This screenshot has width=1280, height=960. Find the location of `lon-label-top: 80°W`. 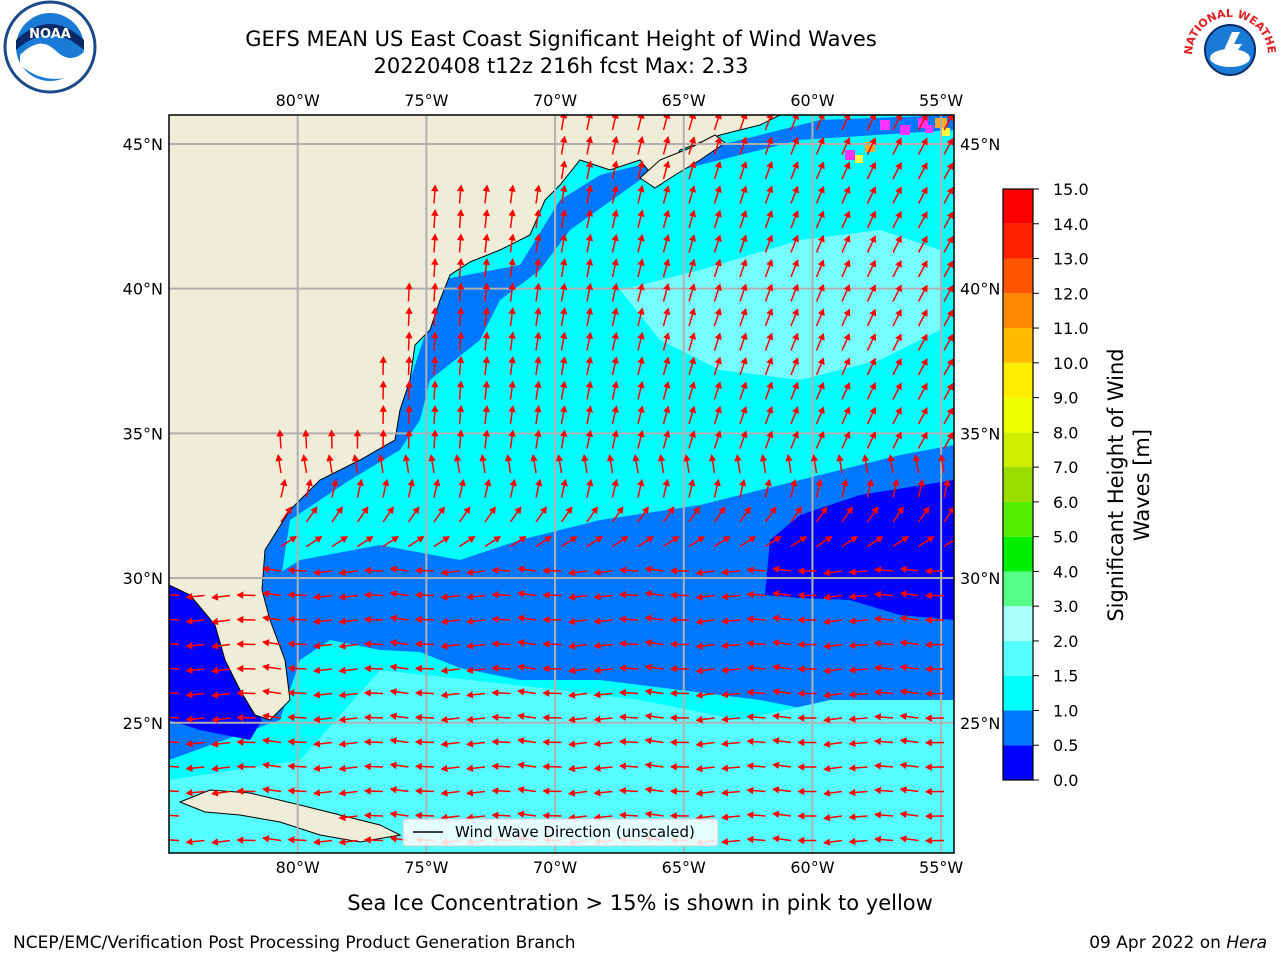

lon-label-top: 80°W is located at coordinates (298, 100).